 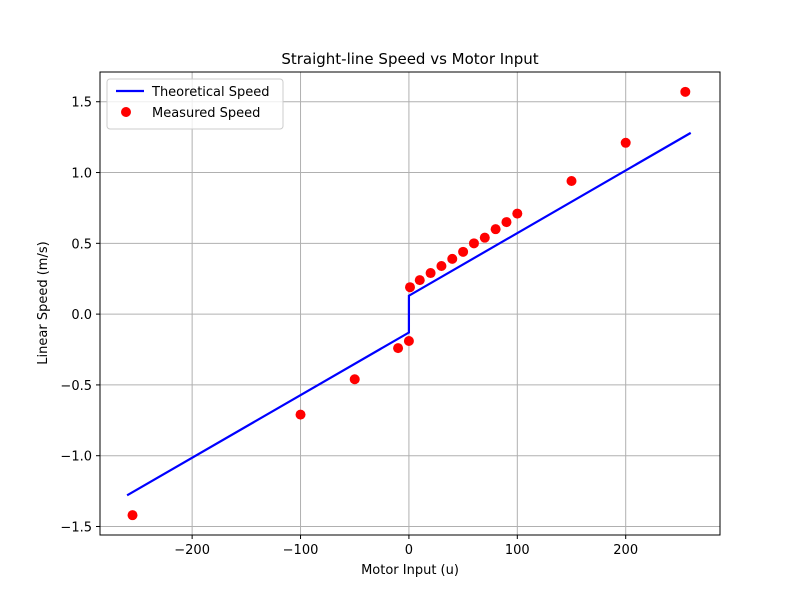 I want to click on legend-marker-swatch, so click(x=126, y=112).